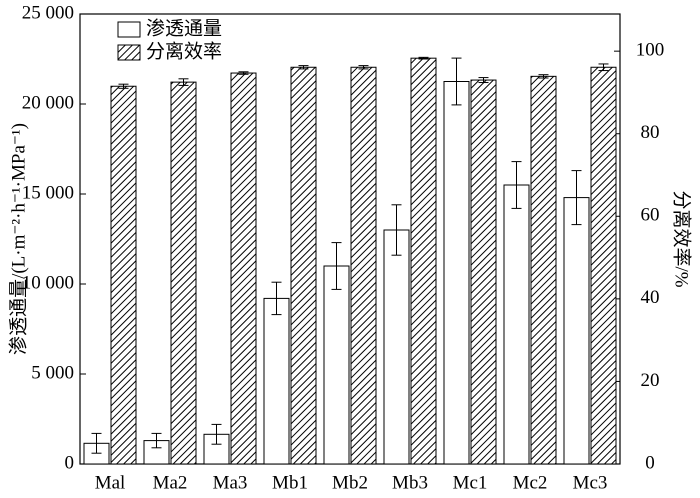 Image resolution: width=700 pixels, height=498 pixels. I want to click on x-tick-label: Mal, so click(110, 482).